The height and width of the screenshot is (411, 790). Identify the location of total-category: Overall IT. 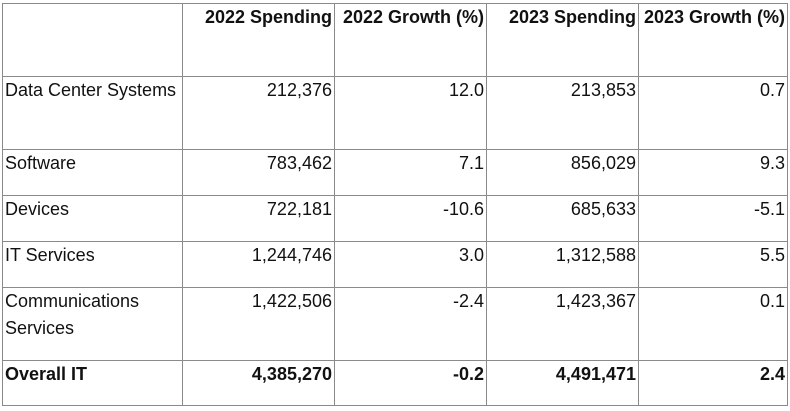
(92, 383).